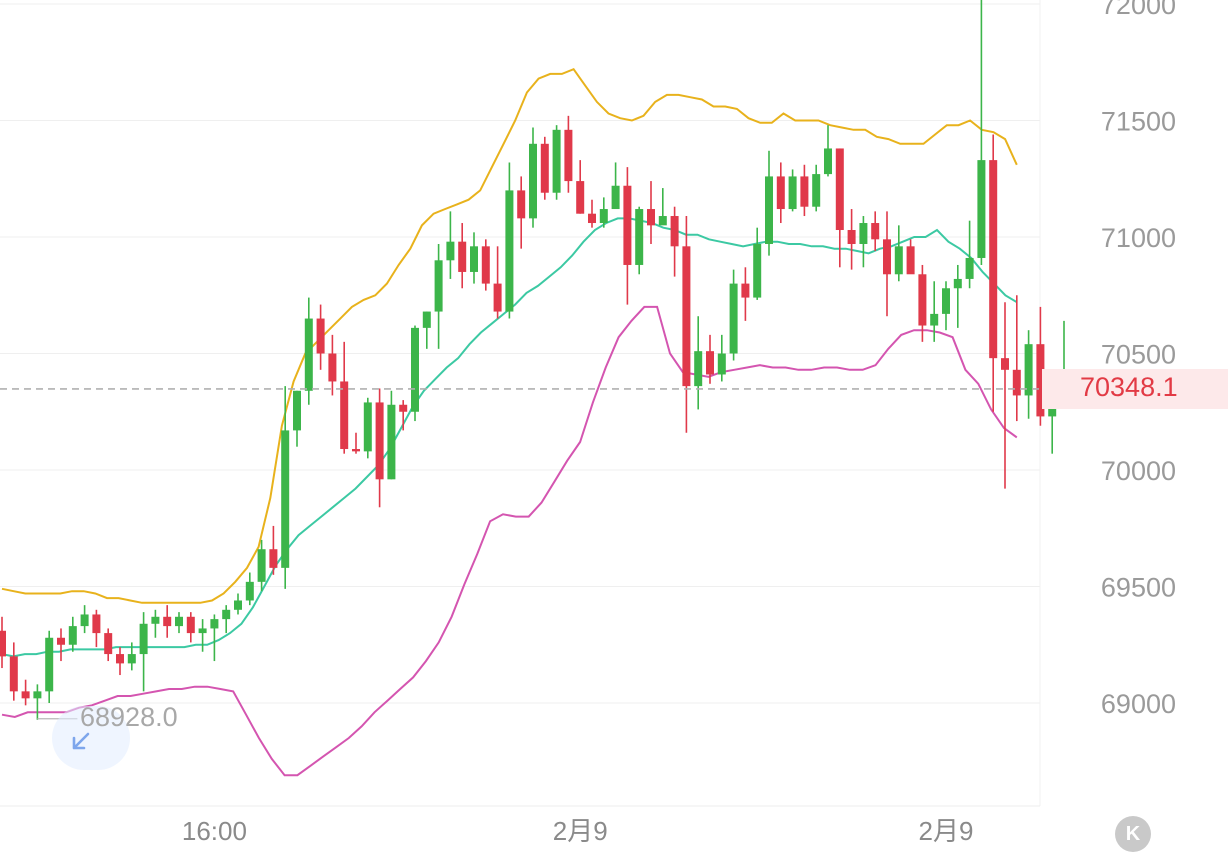  What do you see at coordinates (1138, 238) in the screenshot?
I see `y-tick-label: 71000` at bounding box center [1138, 238].